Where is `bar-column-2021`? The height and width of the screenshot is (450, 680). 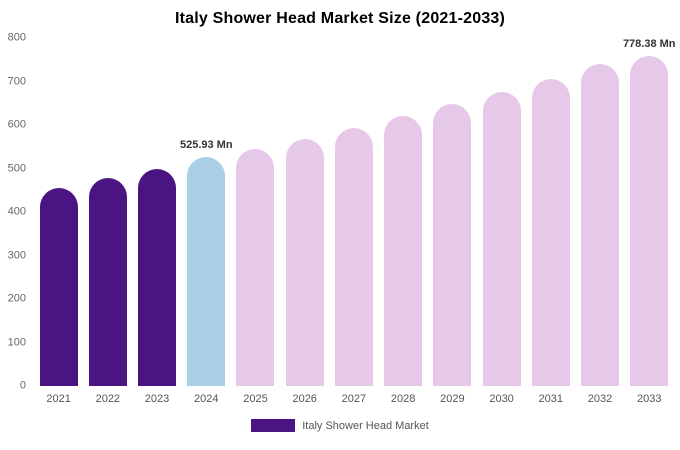 bar-column-2021 is located at coordinates (58, 212).